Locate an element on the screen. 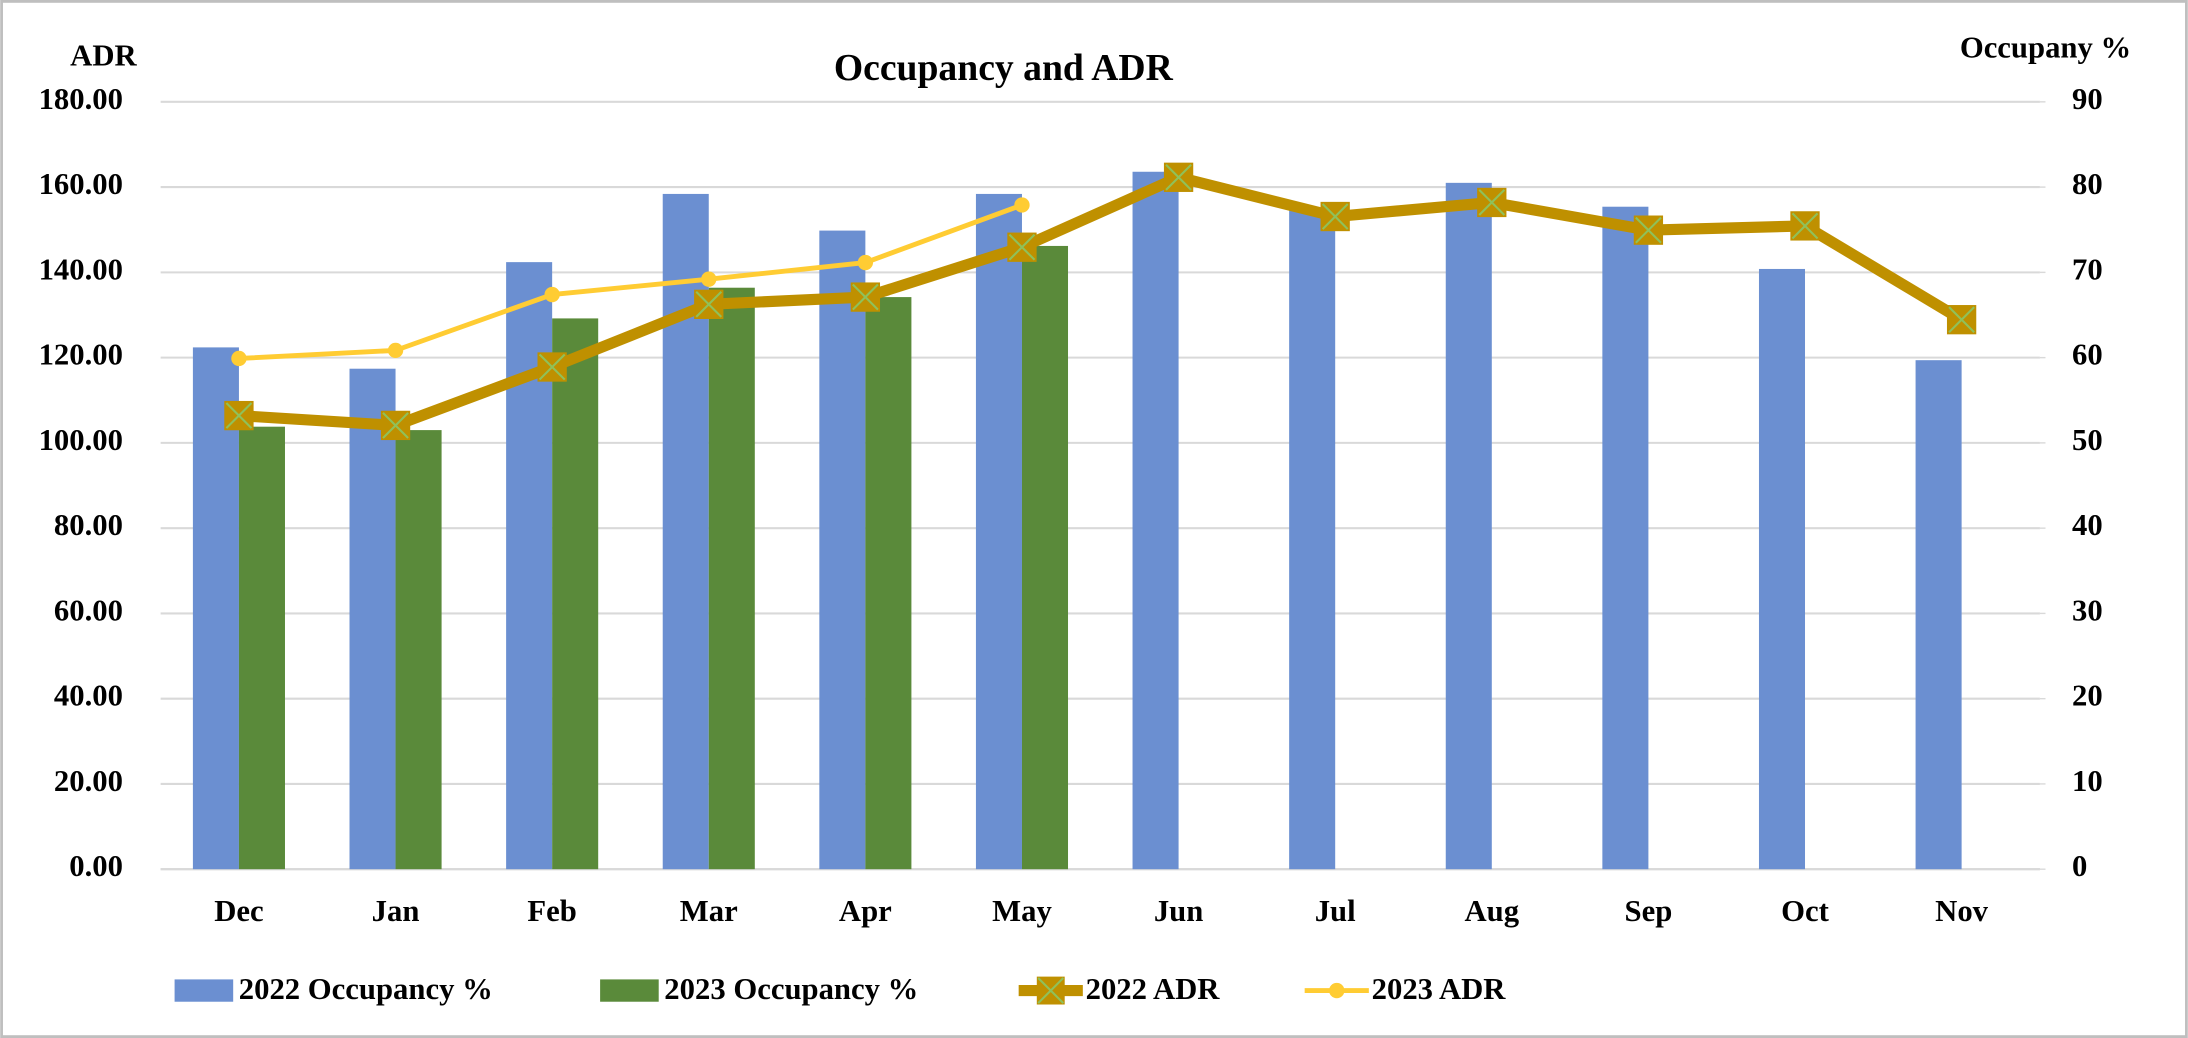 The image size is (2188, 1038). y-tick-label: 100.00 is located at coordinates (81, 440).